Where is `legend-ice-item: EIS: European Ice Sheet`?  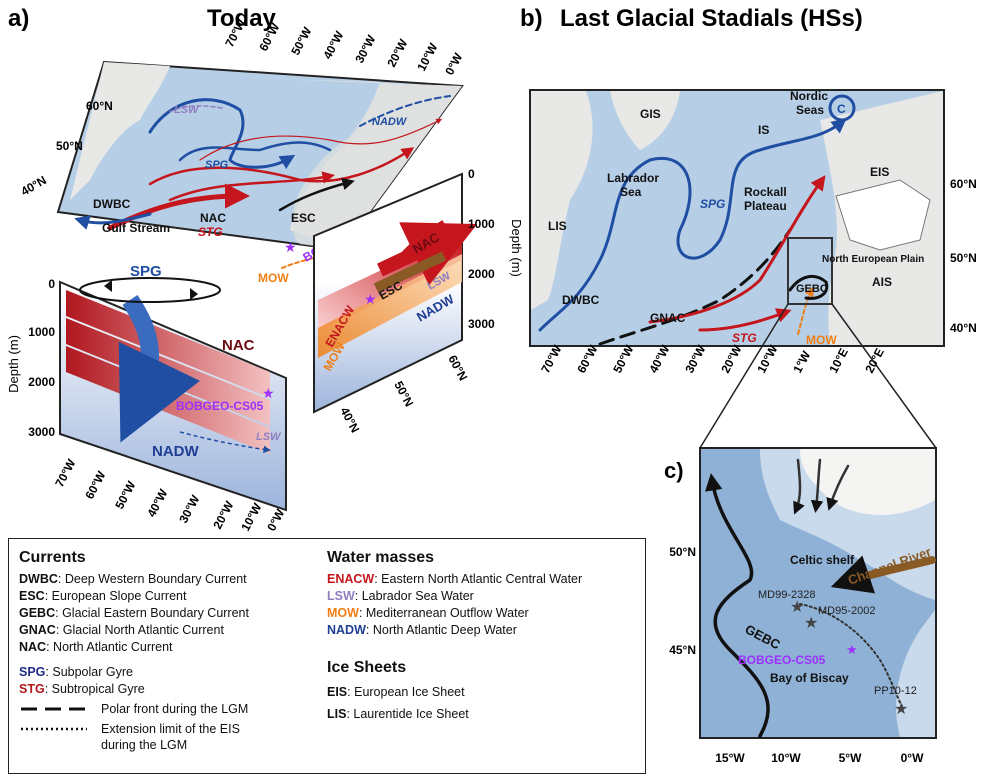
legend-ice-item: EIS: European Ice Sheet is located at coordinates (396, 692).